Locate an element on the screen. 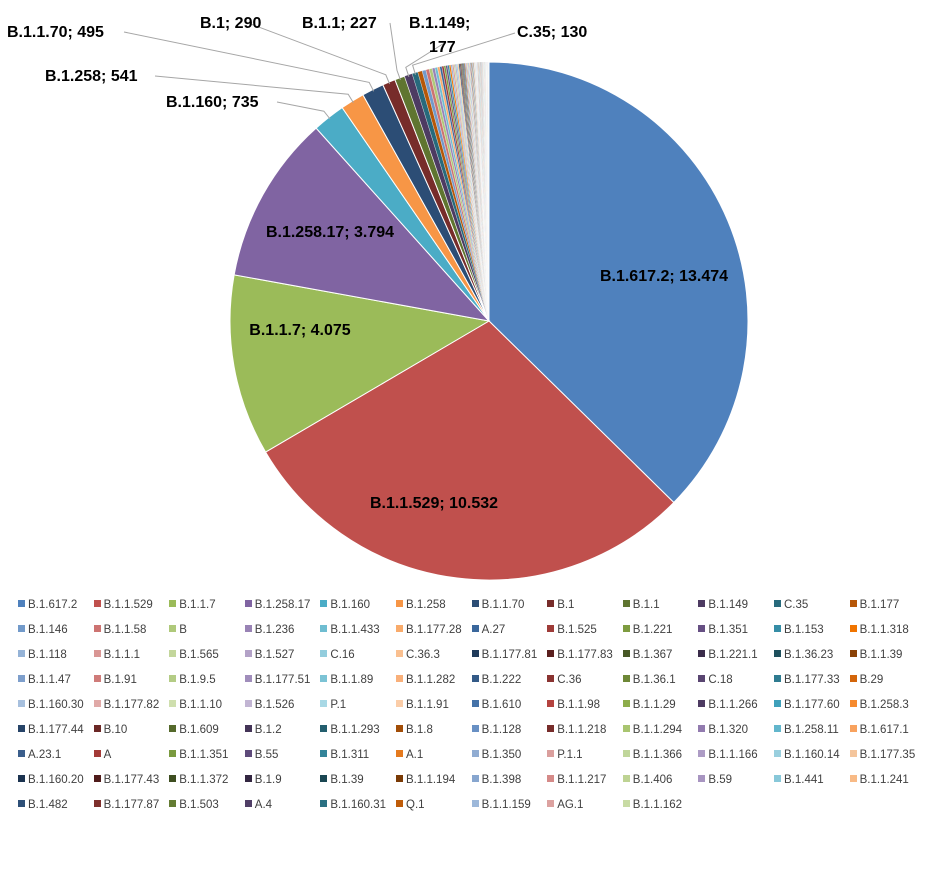 Image resolution: width=930 pixels, height=869 pixels. legend-item-b-1-160-20: B.1.160.20 is located at coordinates (51, 780).